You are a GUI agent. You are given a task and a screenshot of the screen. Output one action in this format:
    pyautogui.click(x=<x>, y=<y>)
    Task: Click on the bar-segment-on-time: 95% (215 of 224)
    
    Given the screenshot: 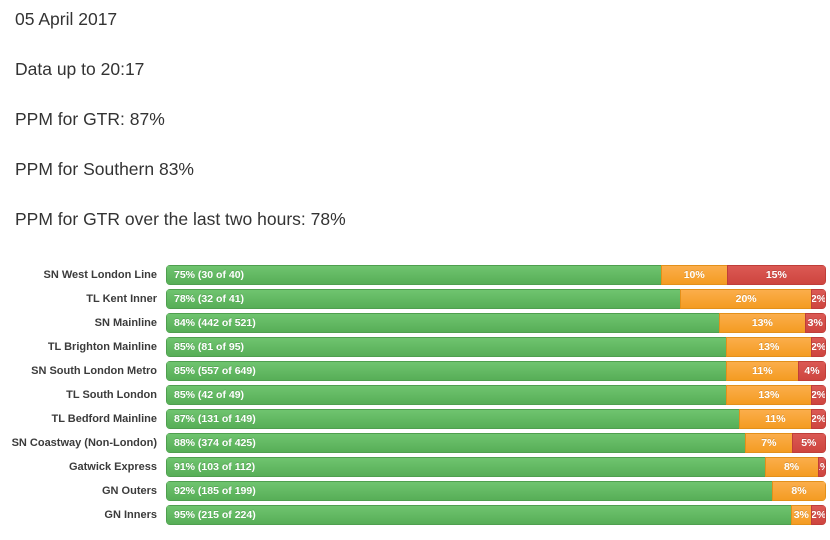 What is the action you would take?
    pyautogui.click(x=479, y=515)
    